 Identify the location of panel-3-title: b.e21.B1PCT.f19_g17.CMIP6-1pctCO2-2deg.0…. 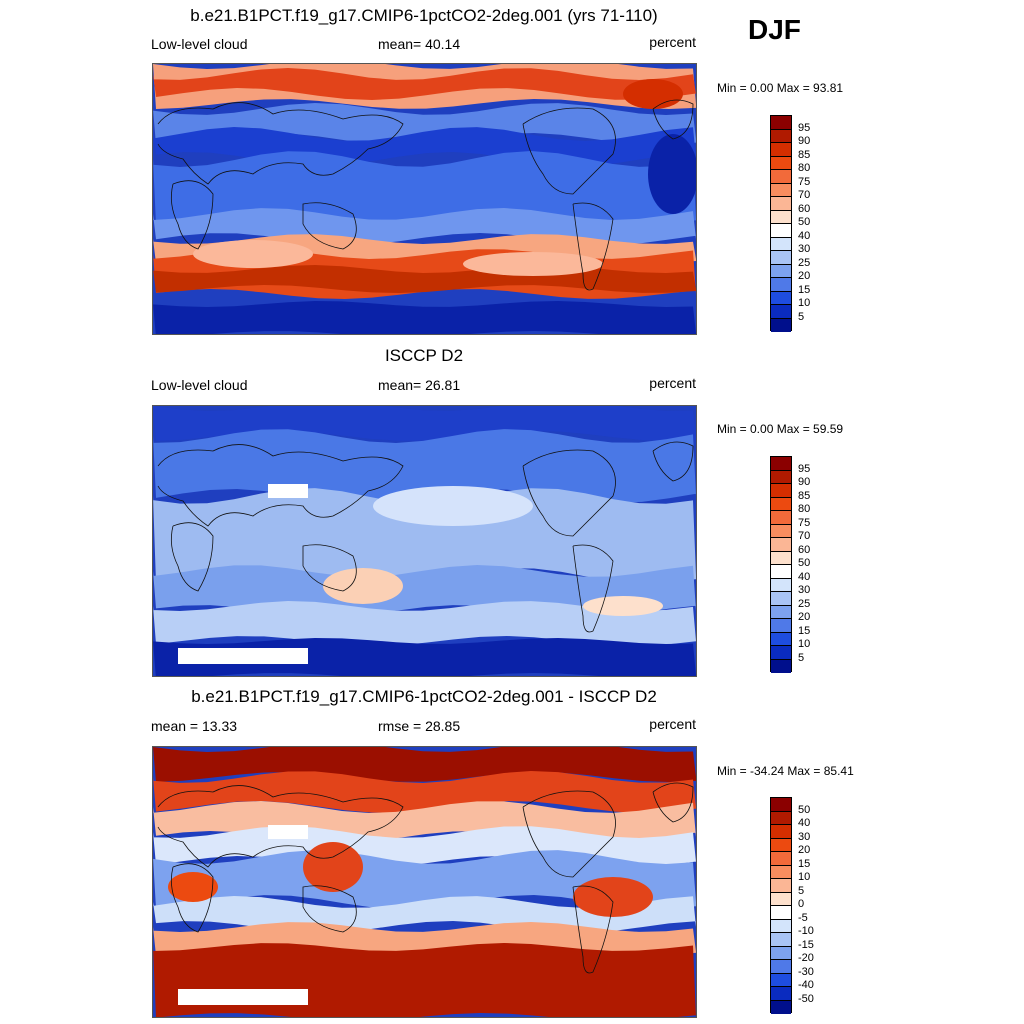
(424, 696).